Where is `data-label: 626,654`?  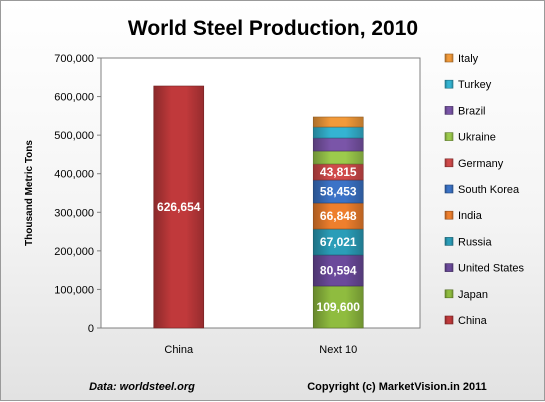 data-label: 626,654 is located at coordinates (179, 207).